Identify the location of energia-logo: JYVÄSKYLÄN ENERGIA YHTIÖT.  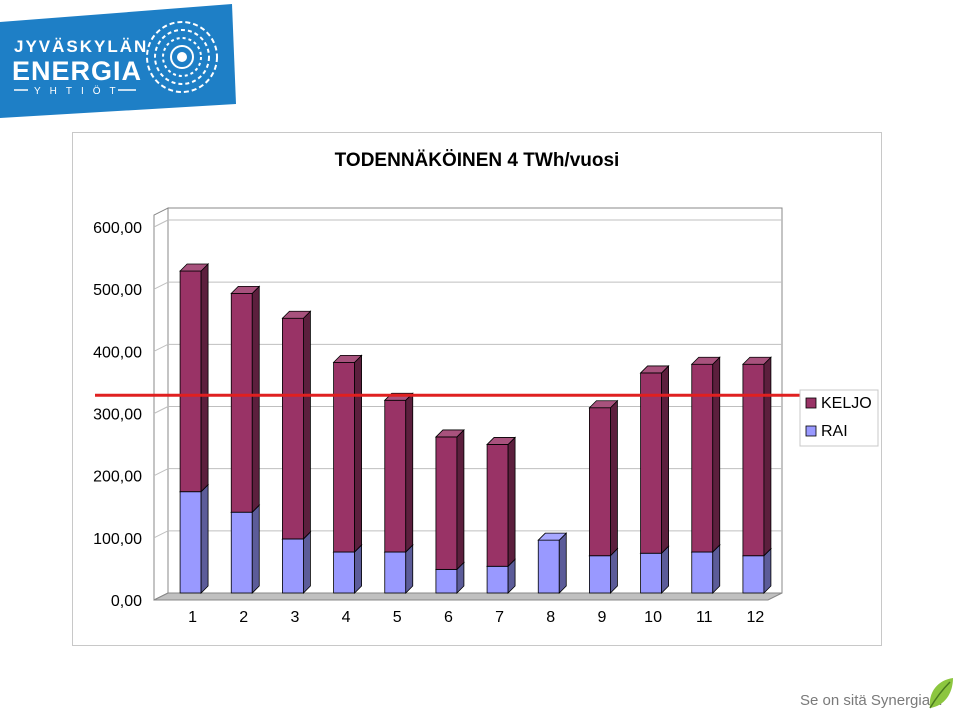
(115, 59).